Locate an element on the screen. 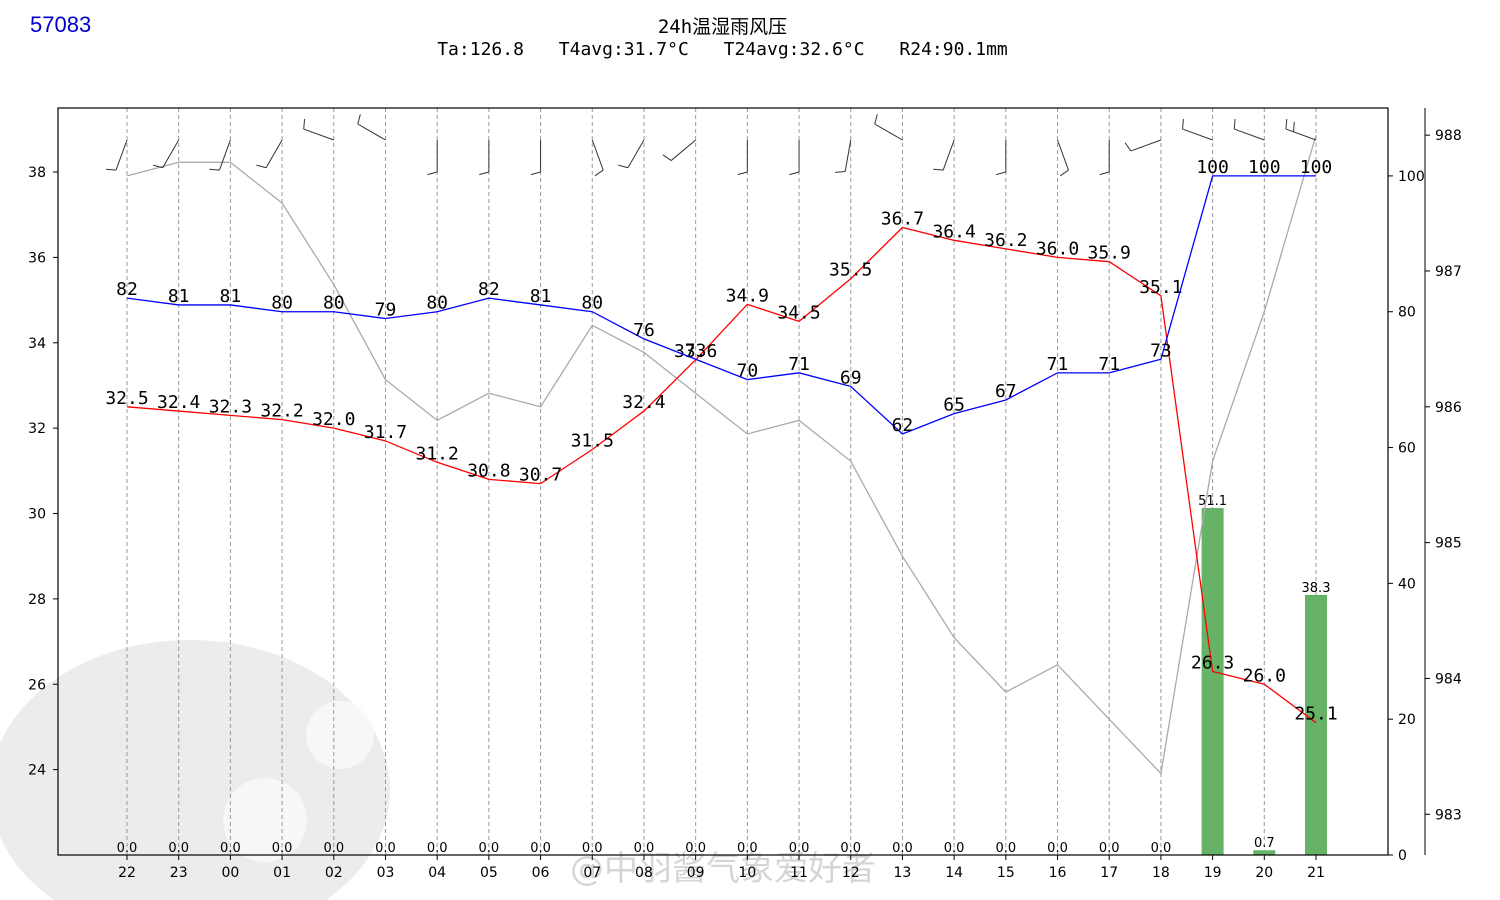  y-left-tick-label: 26 is located at coordinates (37, 685).